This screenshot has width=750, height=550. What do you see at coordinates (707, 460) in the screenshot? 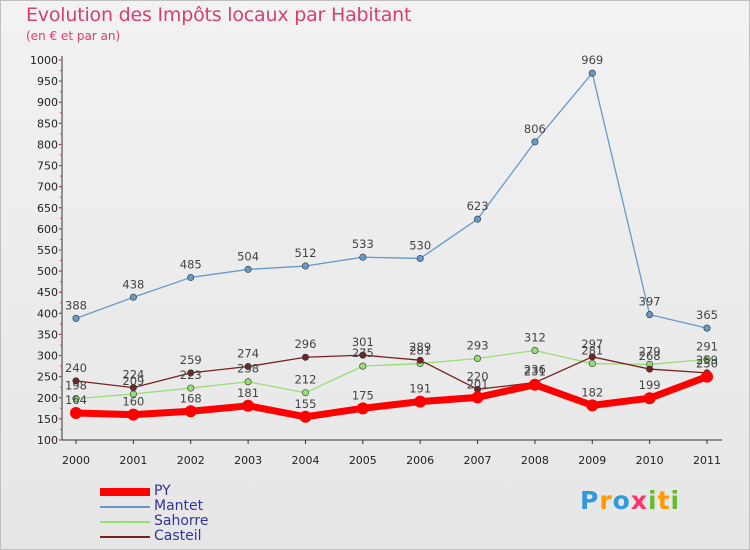
I see `x-tick-label: 2011` at bounding box center [707, 460].